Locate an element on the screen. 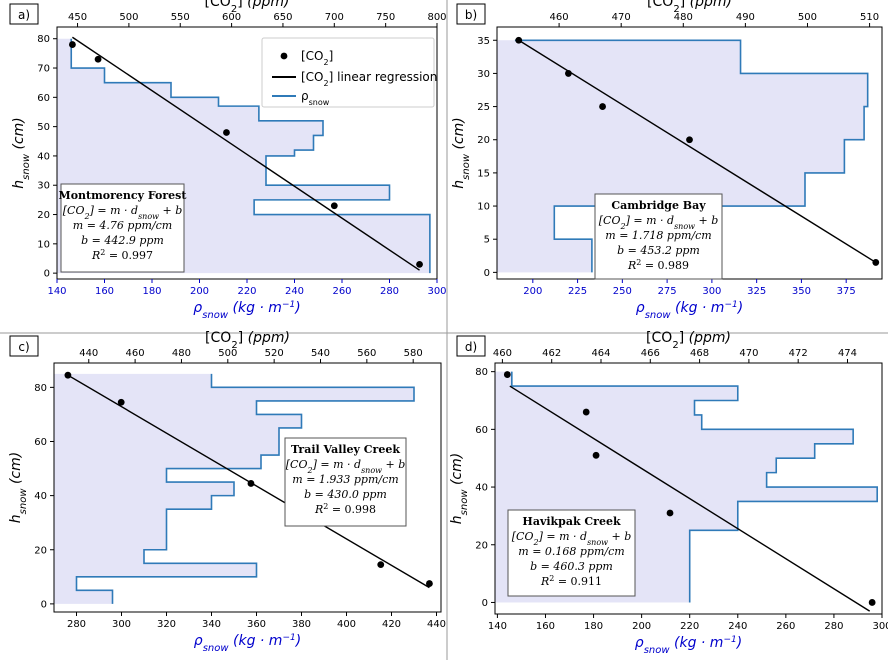 The height and width of the screenshot is (664, 888). stats-title: Montmorency Forest is located at coordinates (123, 195).